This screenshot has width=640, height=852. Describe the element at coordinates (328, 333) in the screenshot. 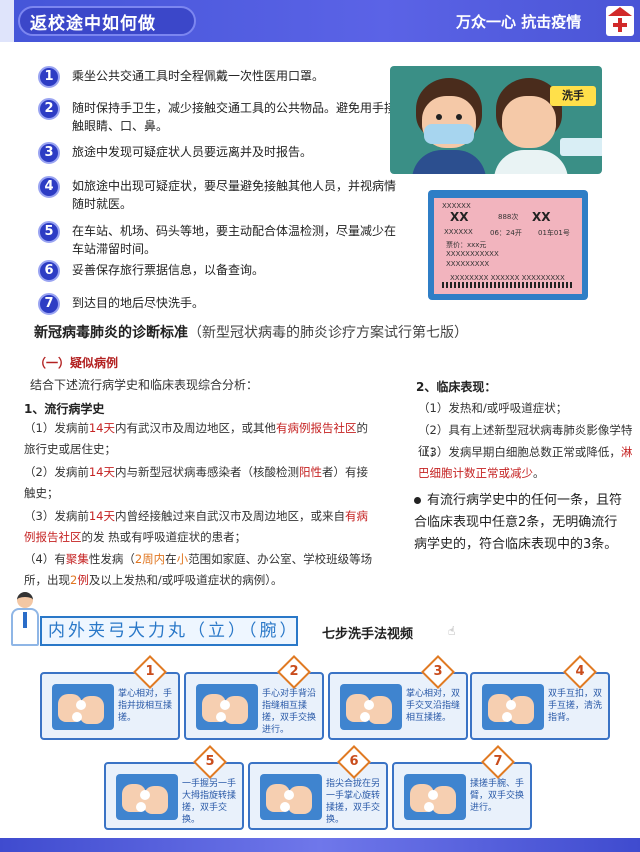

I see `criteria-subtitle: （新型冠状病毒的肺炎诊疗方案试行第七版）` at that location.